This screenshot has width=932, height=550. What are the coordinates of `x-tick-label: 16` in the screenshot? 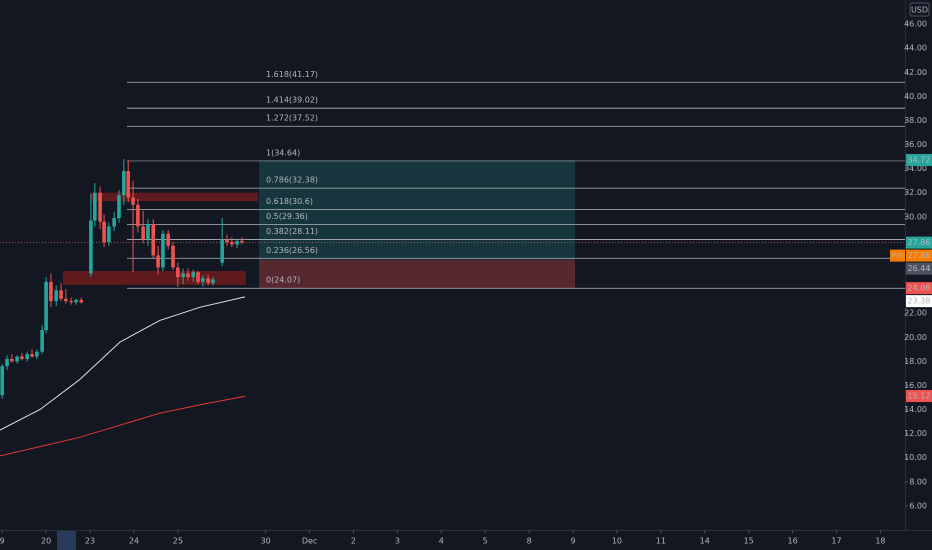 It's located at (792, 541).